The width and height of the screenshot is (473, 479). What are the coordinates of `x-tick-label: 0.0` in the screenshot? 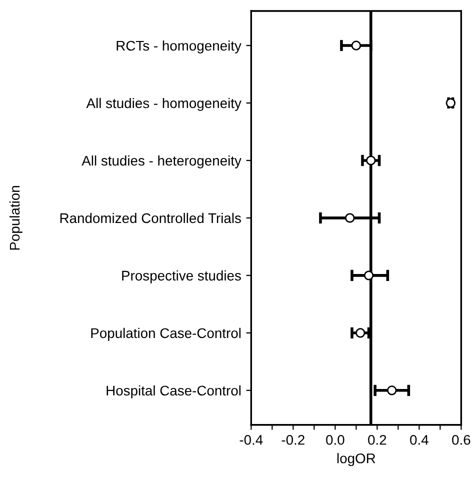 It's located at (335, 439).